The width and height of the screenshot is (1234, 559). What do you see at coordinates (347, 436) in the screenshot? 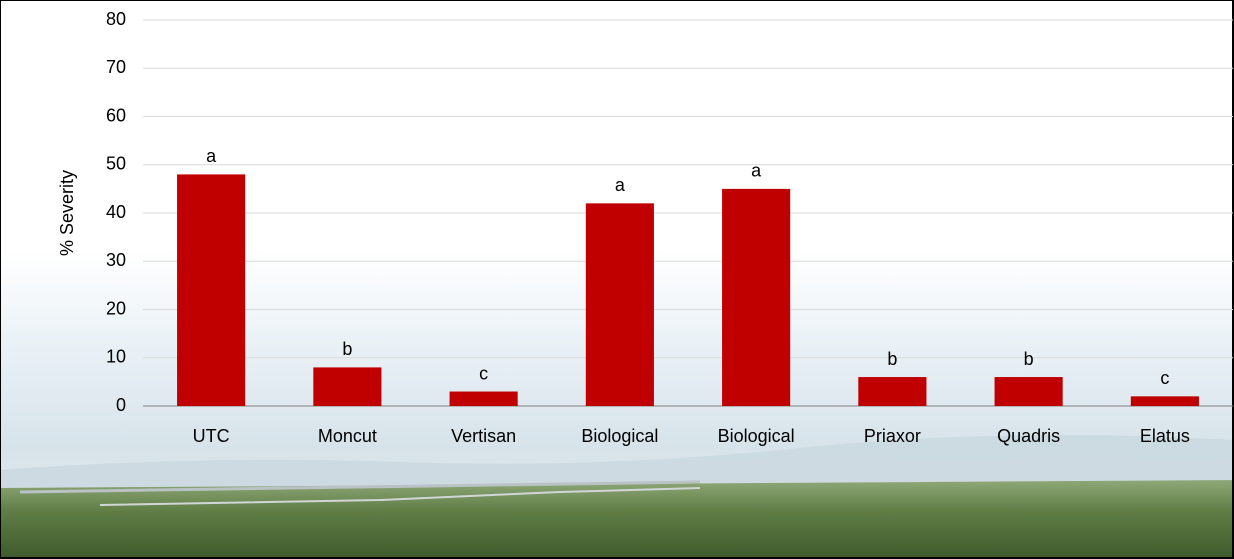
I see `x-tick-label: Moncut` at bounding box center [347, 436].